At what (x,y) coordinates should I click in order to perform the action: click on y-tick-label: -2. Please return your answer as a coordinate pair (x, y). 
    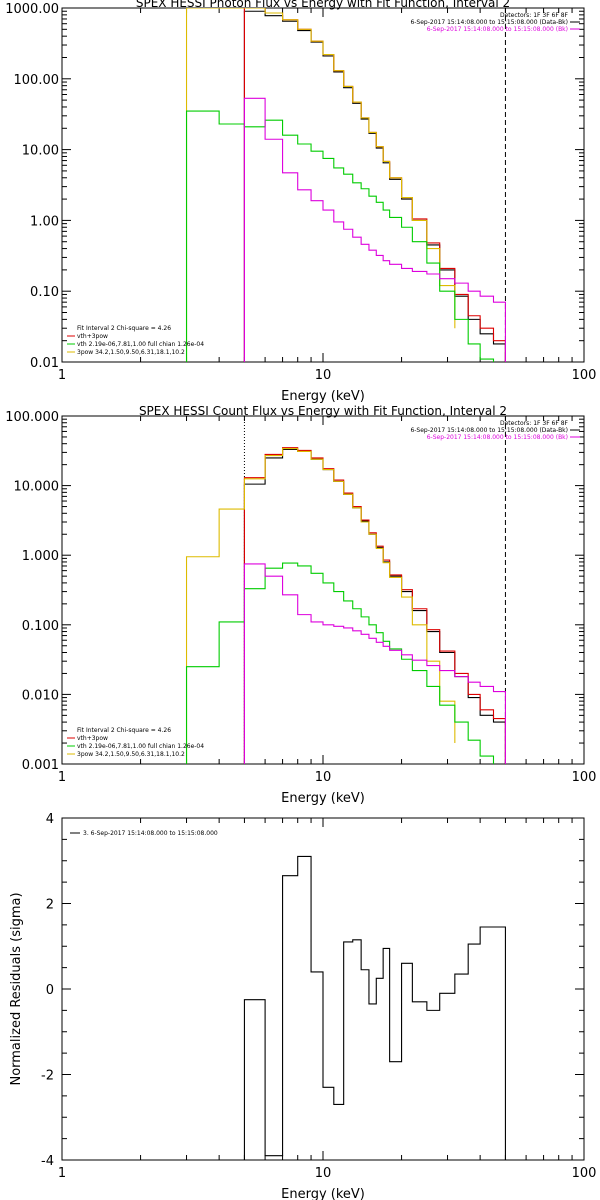
    Looking at the image, I should click on (47, 1076).